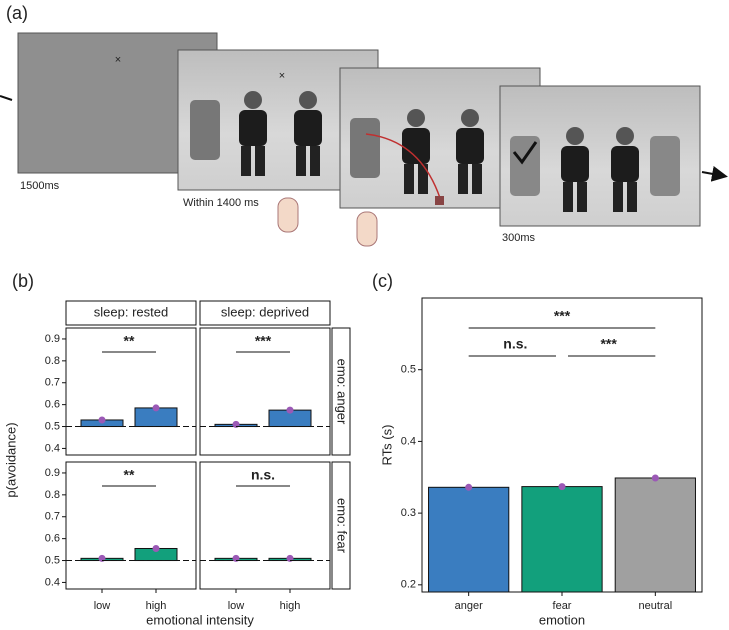 Image resolution: width=729 pixels, height=630 pixels. What do you see at coordinates (408, 585) in the screenshot?
I see `y-tick-label: 0.2` at bounding box center [408, 585].